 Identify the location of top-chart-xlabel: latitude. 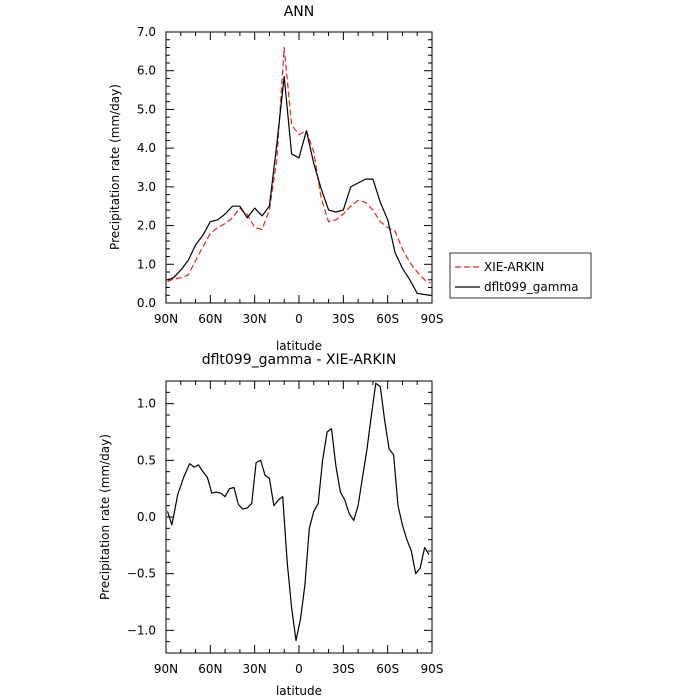
(299, 346).